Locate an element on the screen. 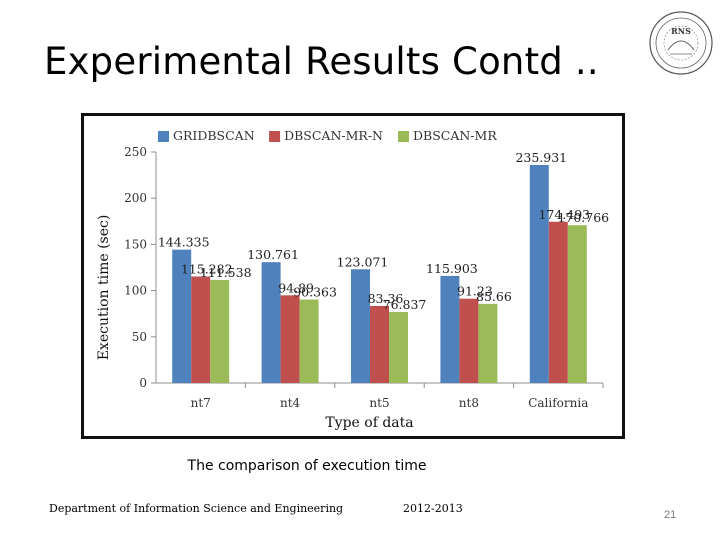 This screenshot has width=720, height=540. data-label: 85.66 is located at coordinates (494, 296).